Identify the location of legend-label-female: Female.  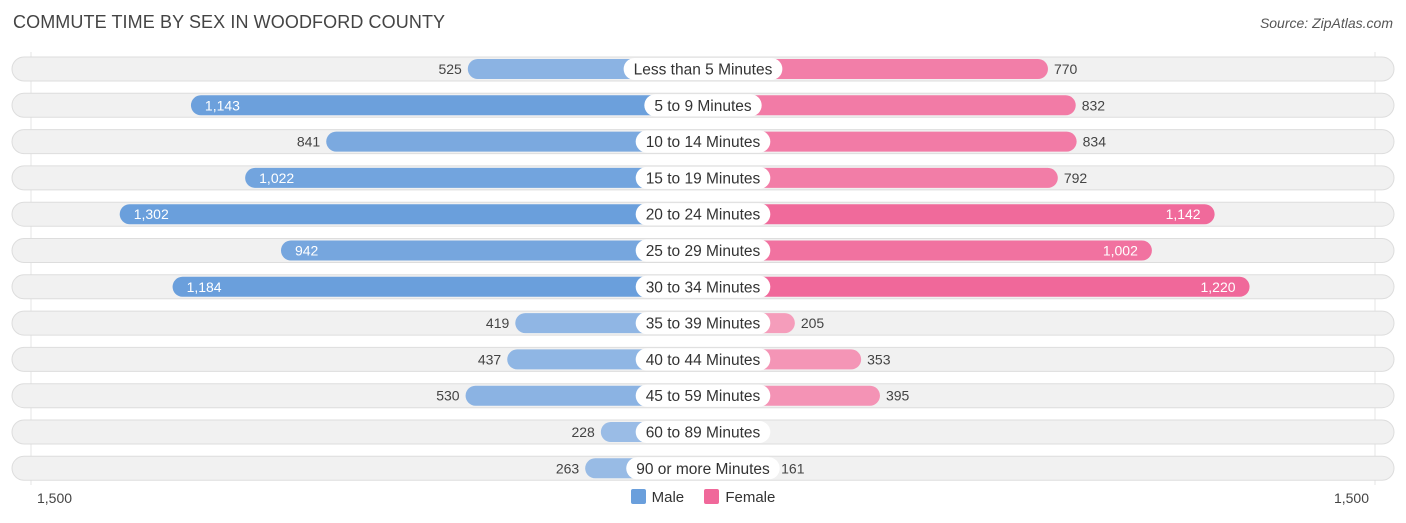
(750, 497).